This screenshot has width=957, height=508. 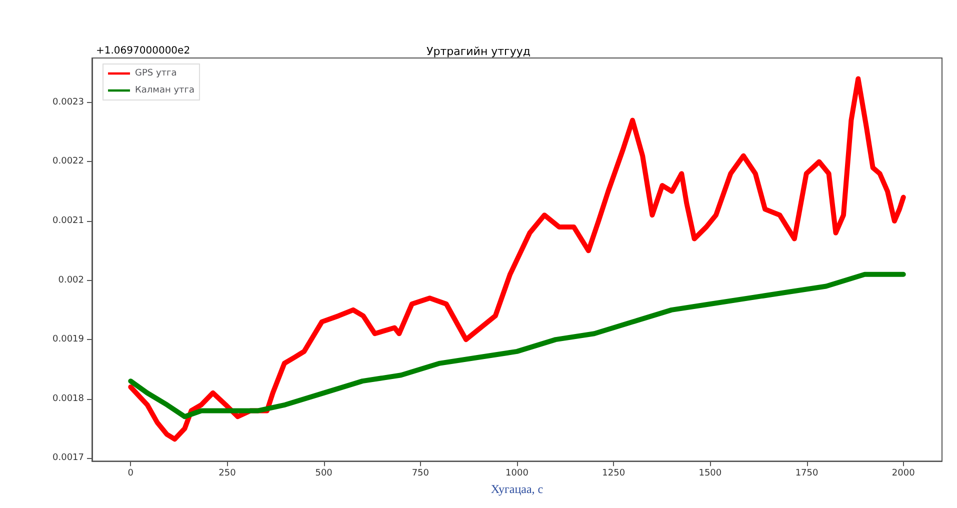 What do you see at coordinates (143, 51) in the screenshot?
I see `text: +1.0697000000e2` at bounding box center [143, 51].